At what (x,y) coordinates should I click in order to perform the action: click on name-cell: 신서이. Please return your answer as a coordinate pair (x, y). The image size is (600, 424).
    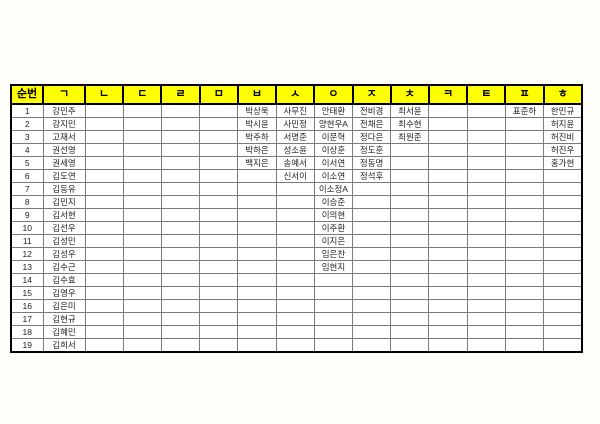
    Looking at the image, I should click on (295, 176).